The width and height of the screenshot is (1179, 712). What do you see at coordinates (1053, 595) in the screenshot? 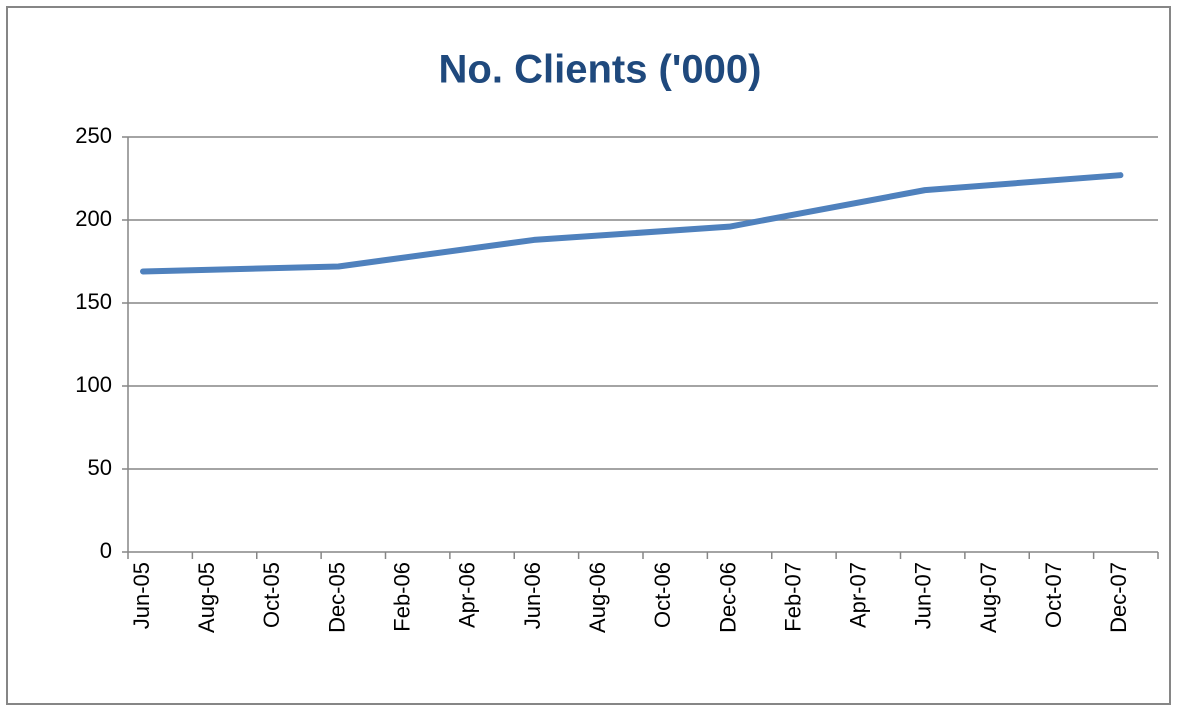
I see `x-tick-label: Oct-07` at bounding box center [1053, 595].